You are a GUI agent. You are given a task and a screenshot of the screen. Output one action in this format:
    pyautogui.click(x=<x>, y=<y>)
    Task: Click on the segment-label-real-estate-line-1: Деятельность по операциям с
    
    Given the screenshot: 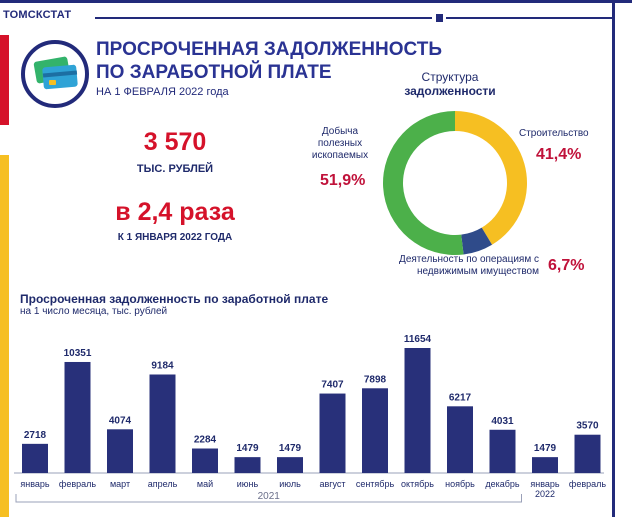 What is the action you would take?
    pyautogui.click(x=469, y=259)
    